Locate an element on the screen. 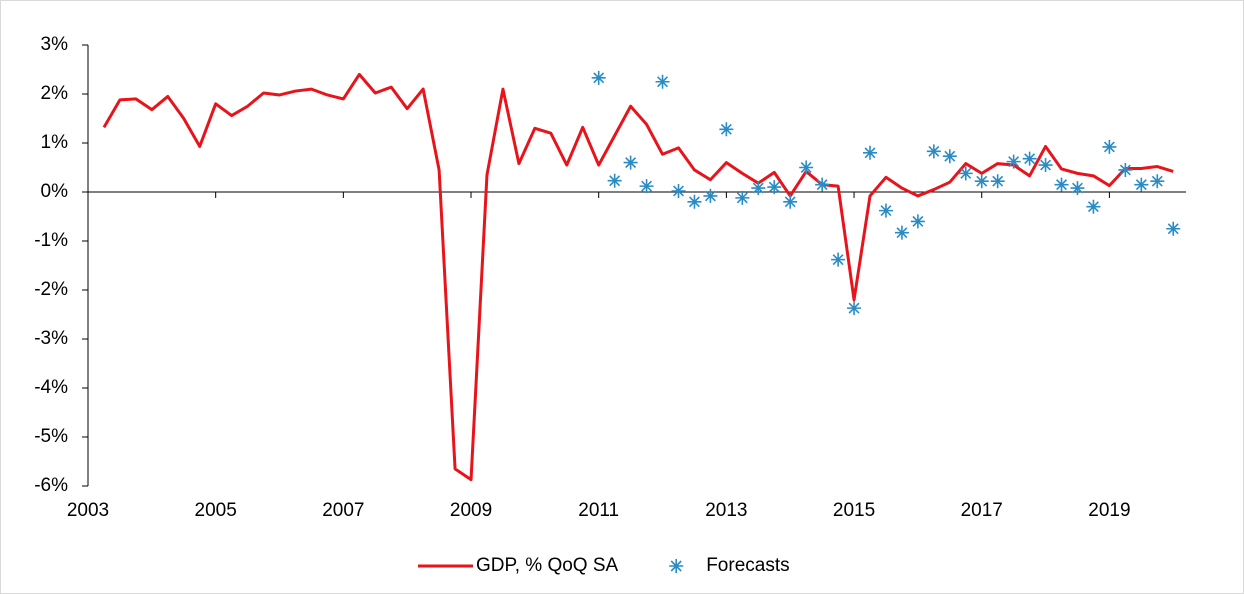 This screenshot has width=1244, height=594. x-tick-label: 2019 is located at coordinates (1109, 510).